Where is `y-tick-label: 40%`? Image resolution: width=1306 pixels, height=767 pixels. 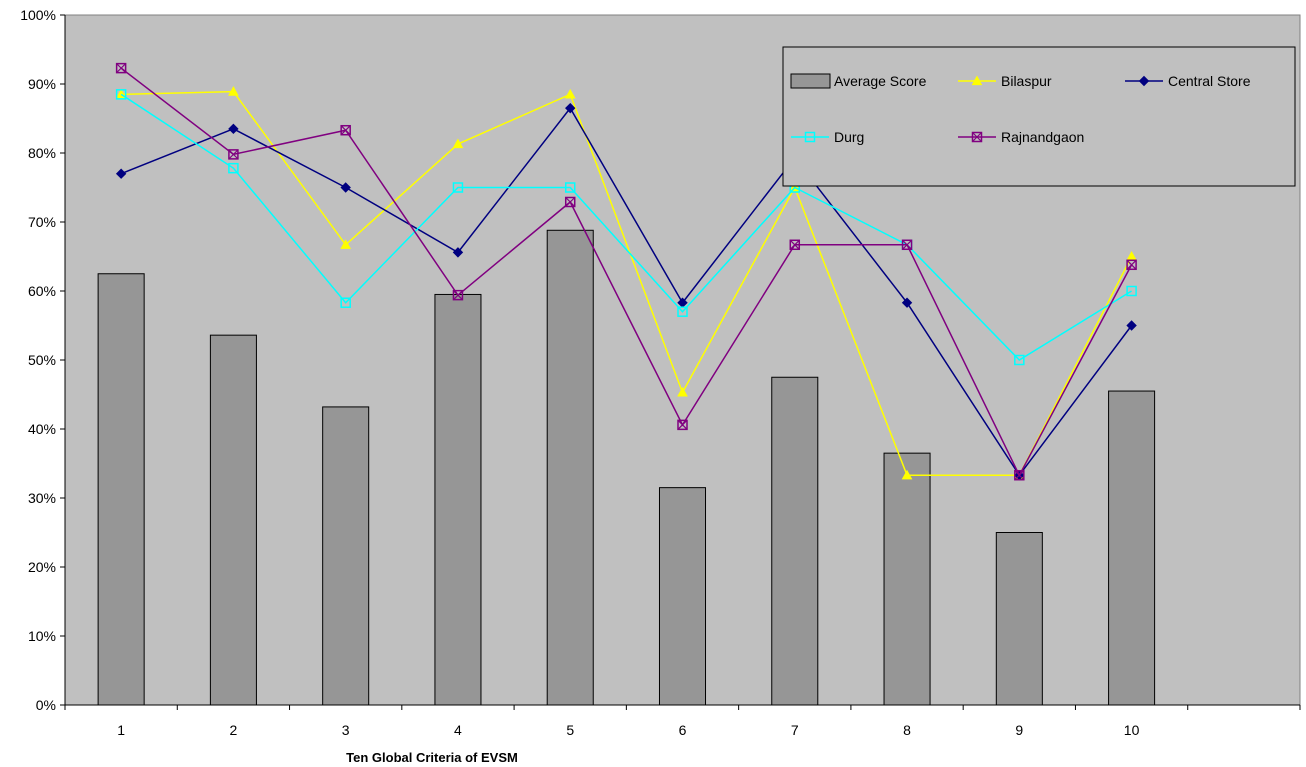 y-tick-label: 40% is located at coordinates (42, 429).